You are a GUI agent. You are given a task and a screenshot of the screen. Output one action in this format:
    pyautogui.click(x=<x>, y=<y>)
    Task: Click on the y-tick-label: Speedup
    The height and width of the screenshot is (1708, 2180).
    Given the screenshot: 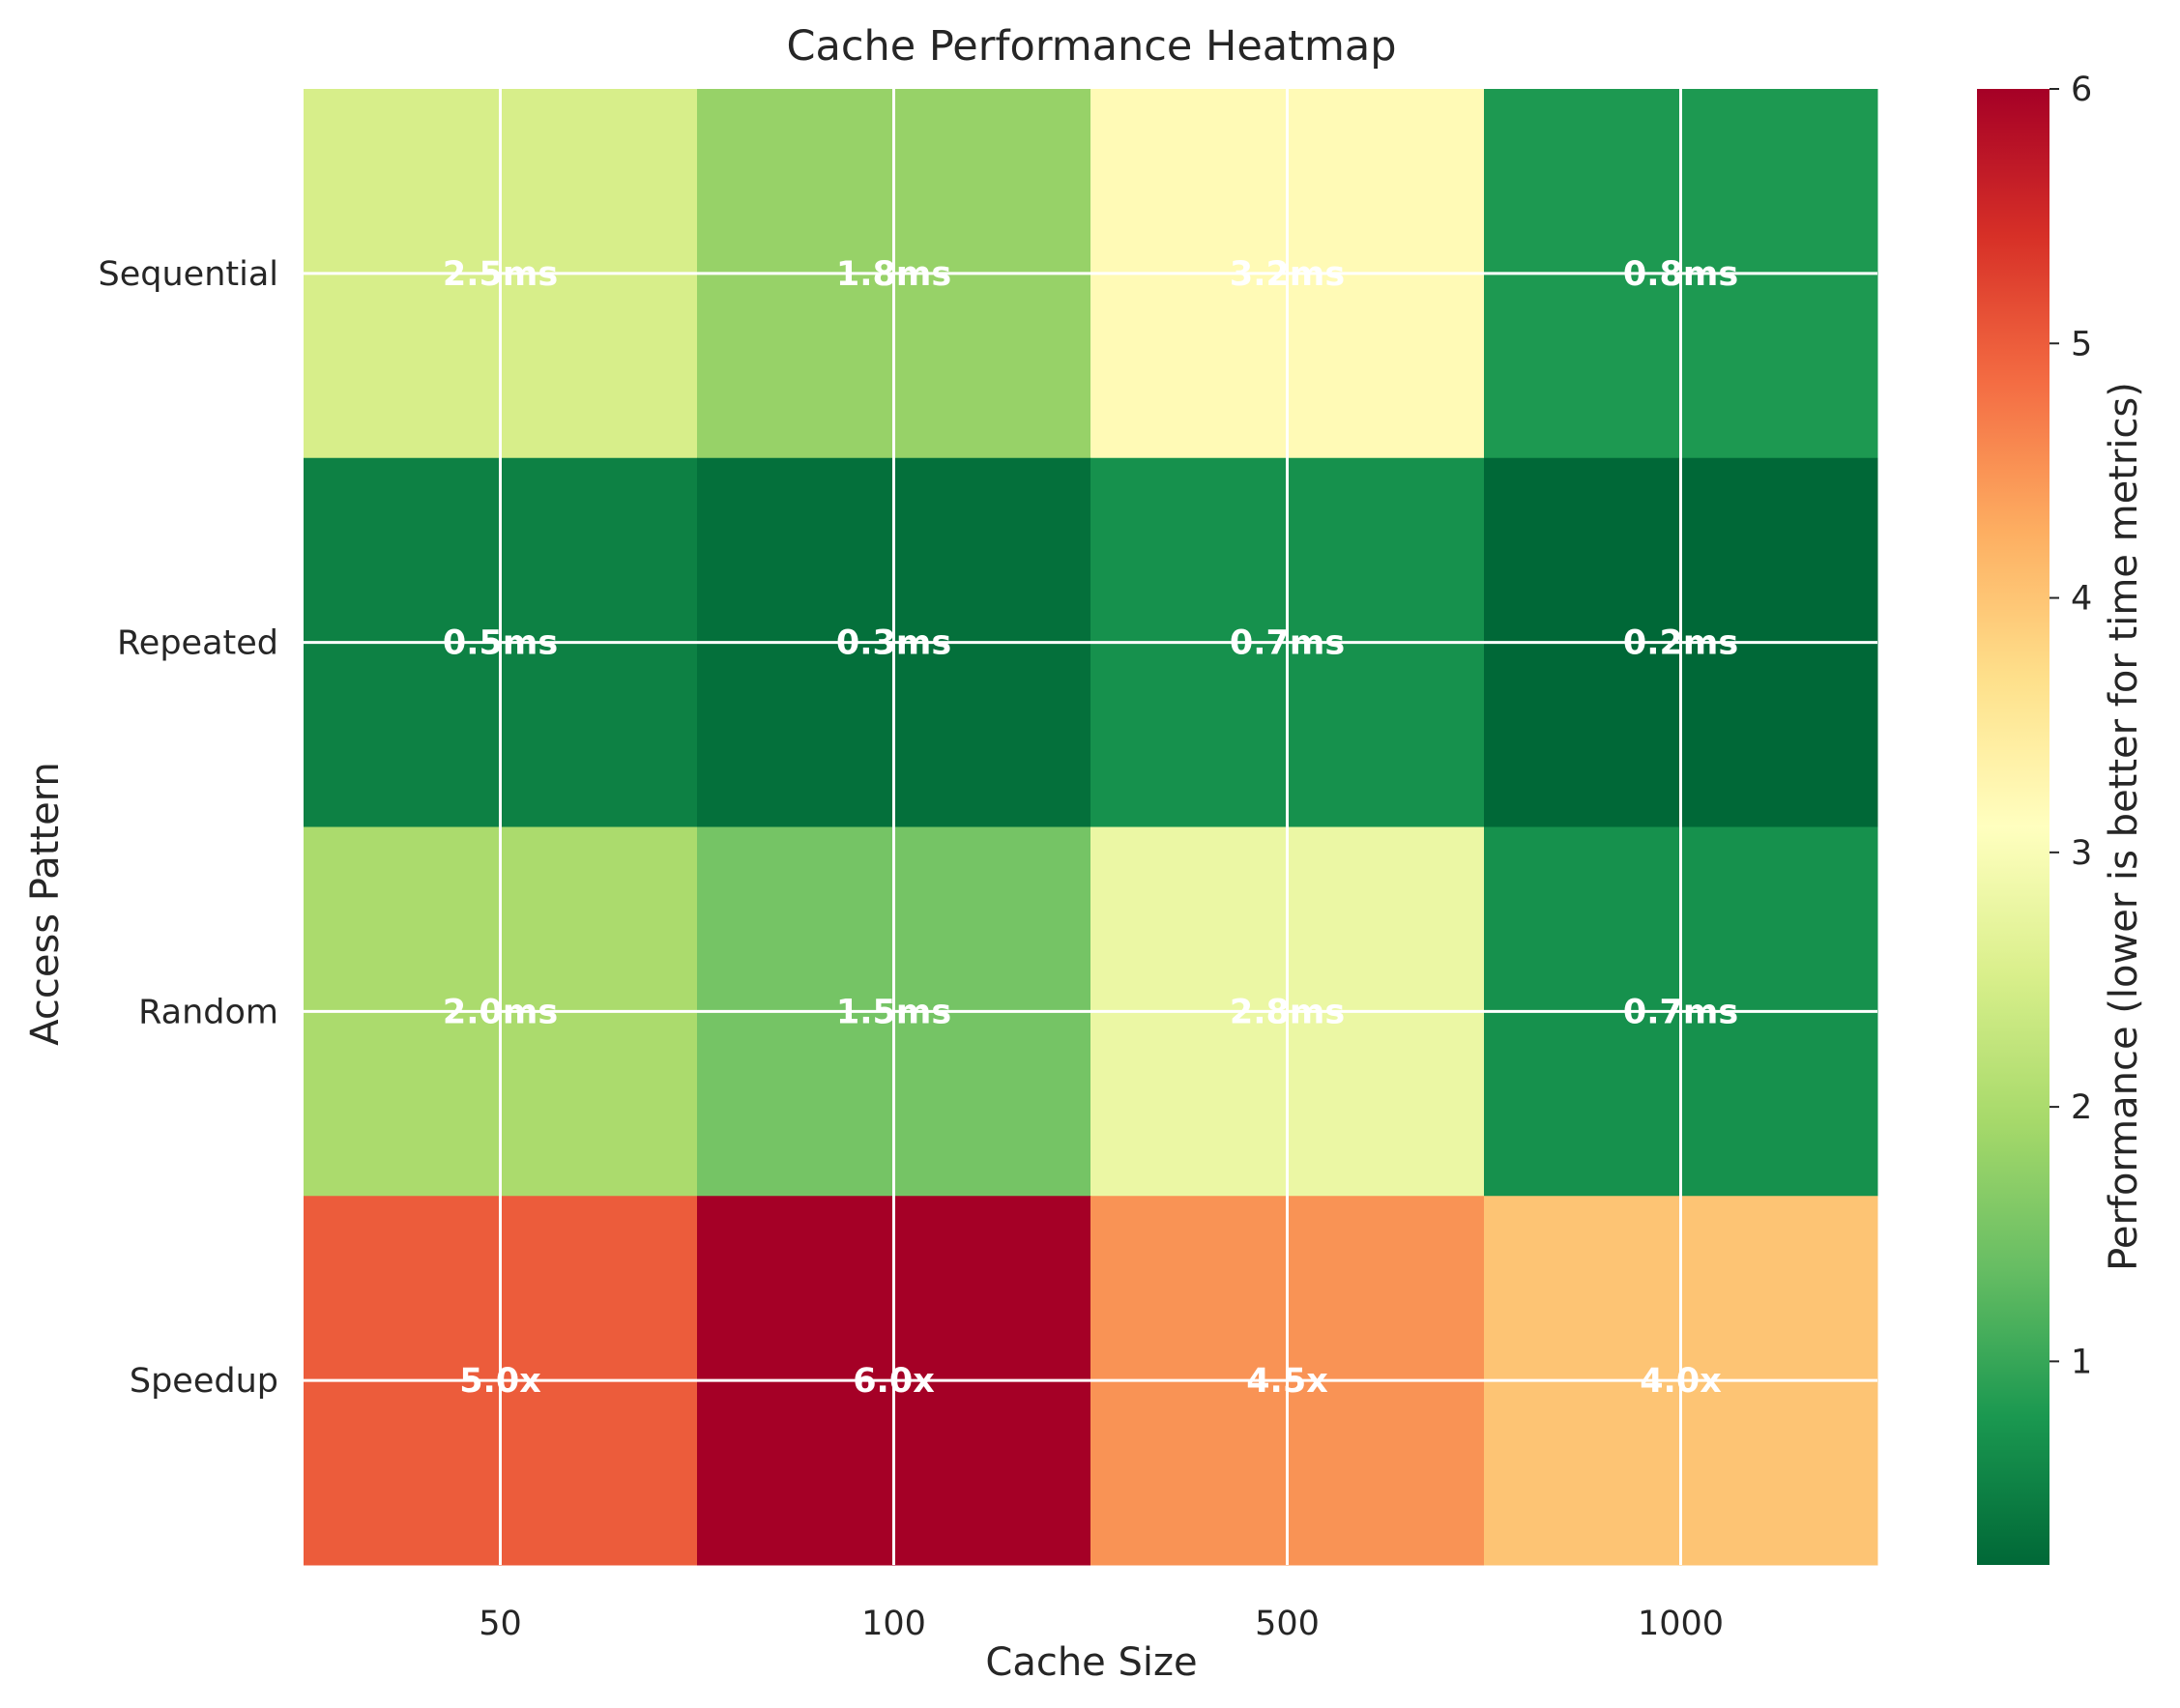 What is the action you would take?
    pyautogui.click(x=204, y=1381)
    